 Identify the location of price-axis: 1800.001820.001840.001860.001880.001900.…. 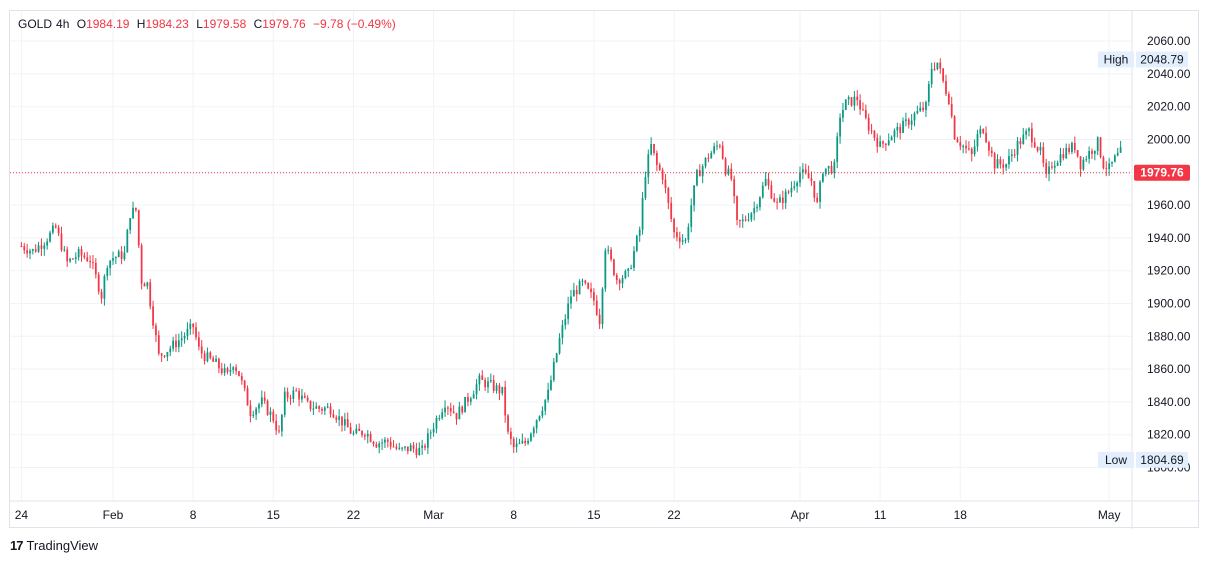
(1161, 270).